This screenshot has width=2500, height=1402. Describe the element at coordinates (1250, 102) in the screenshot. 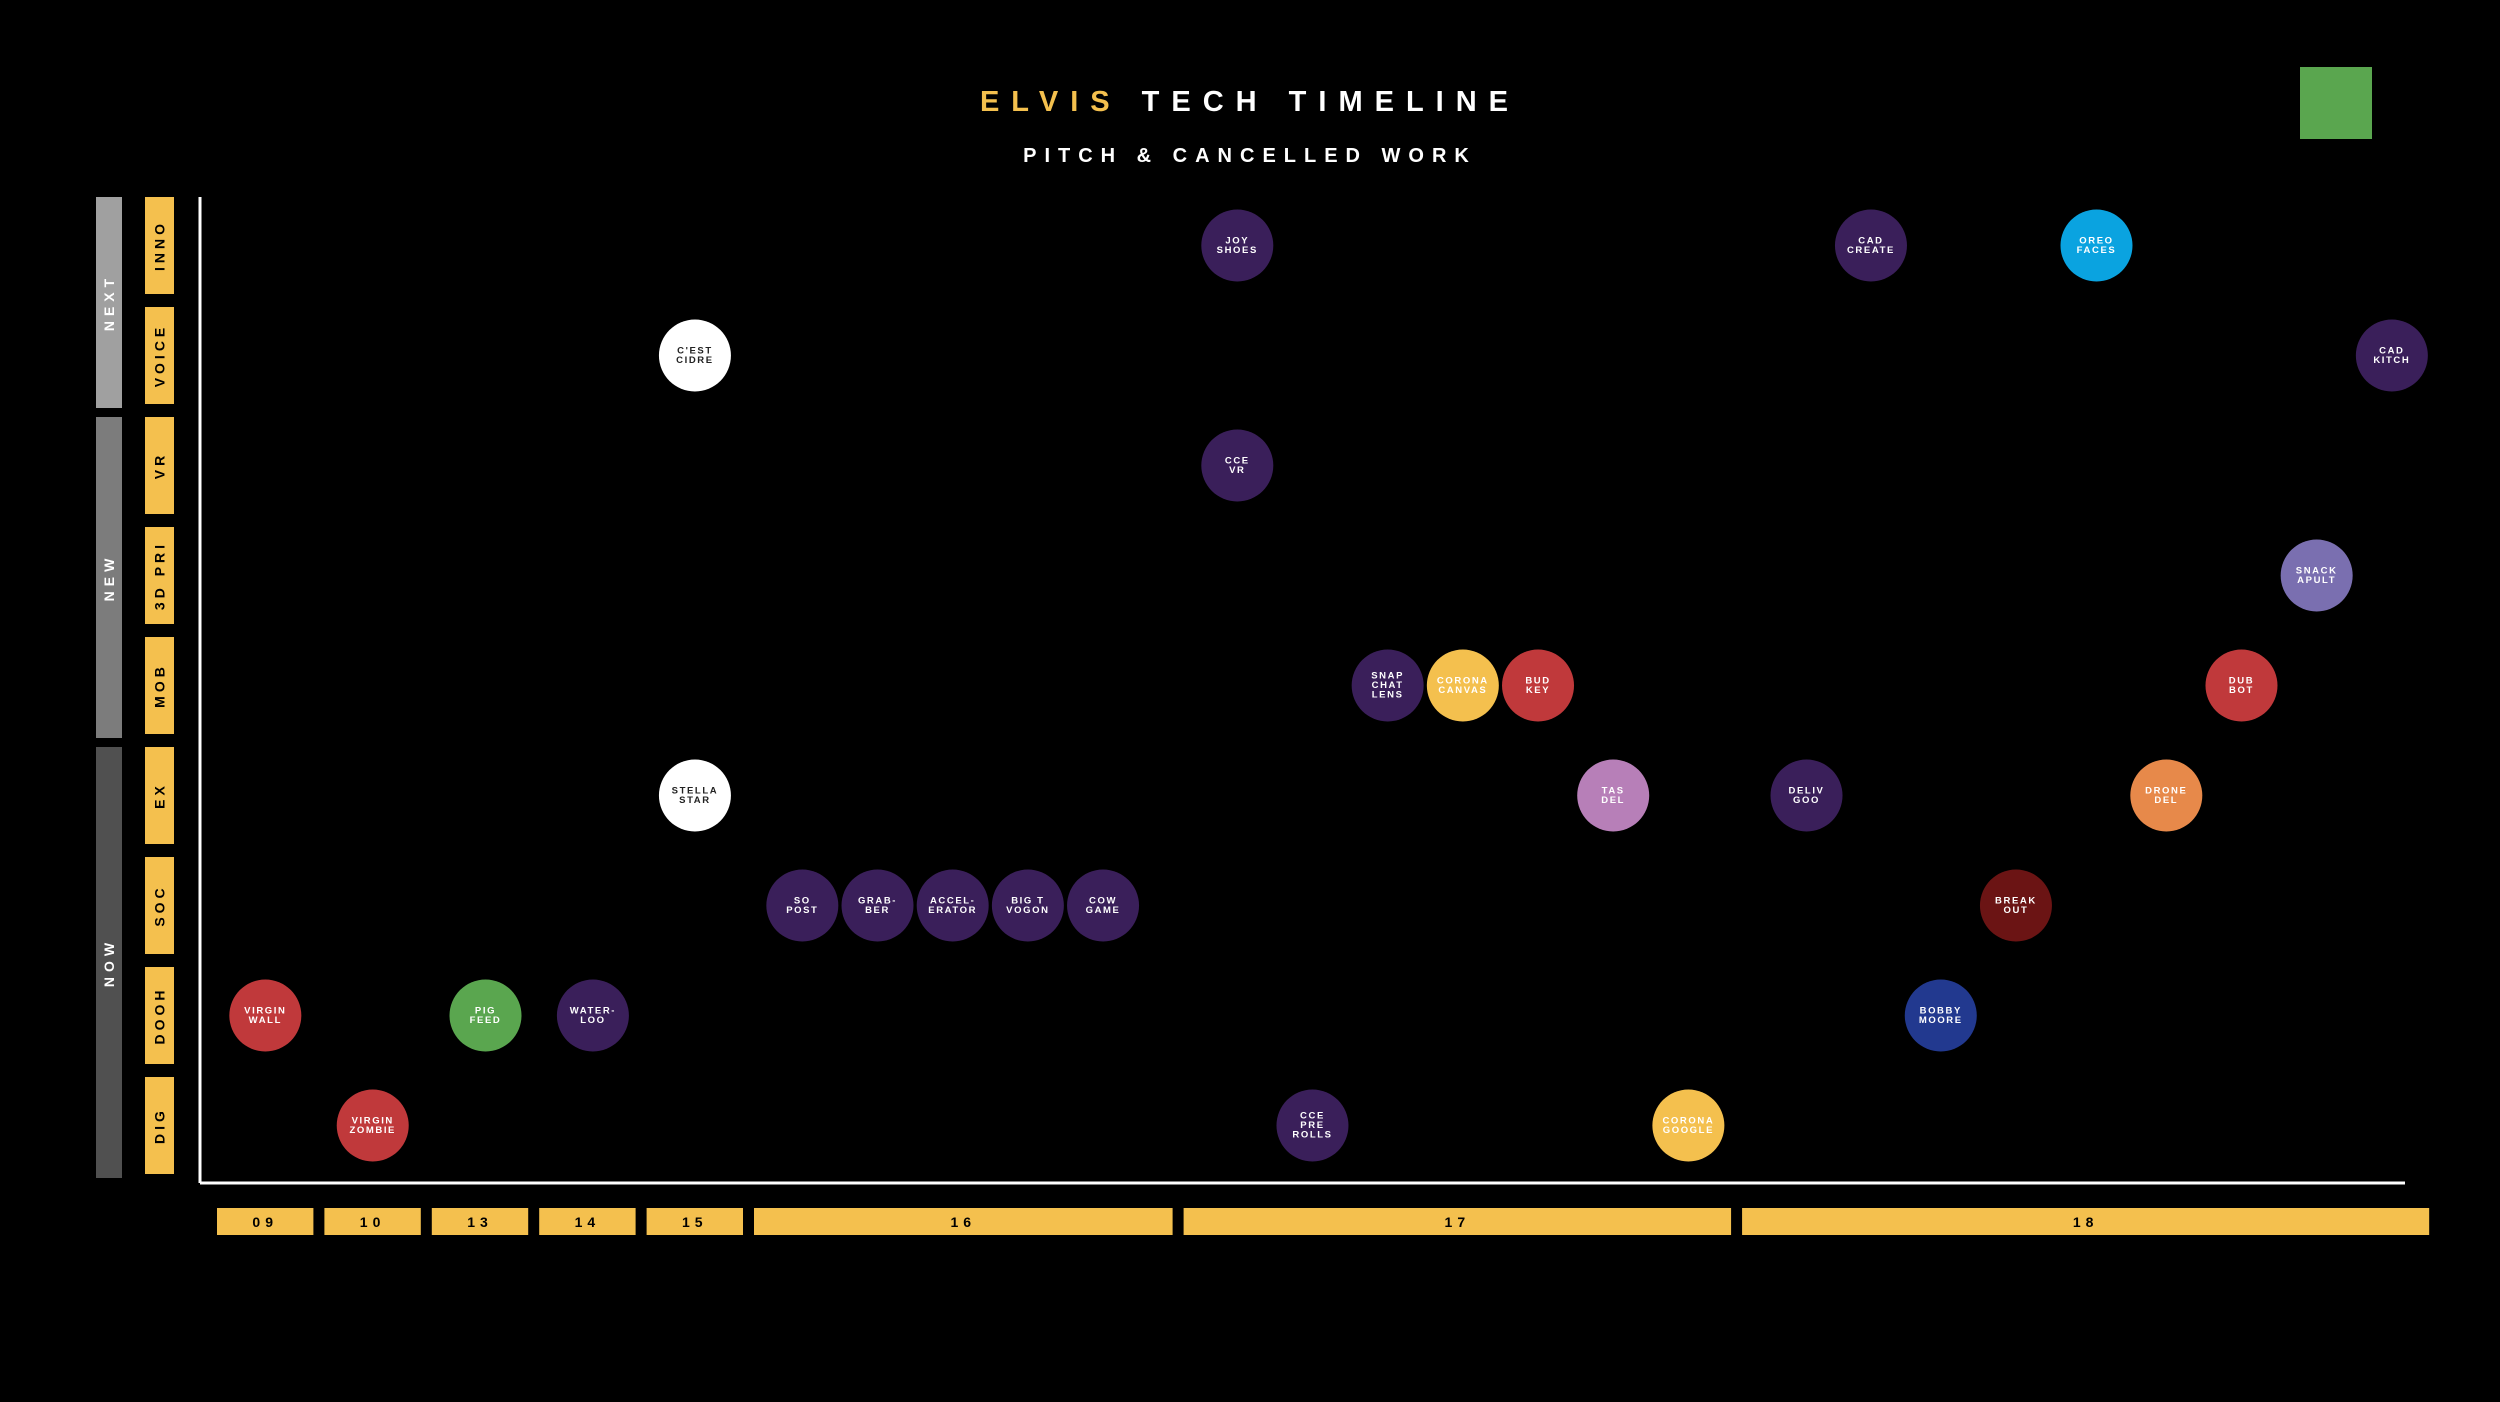

I see `chart-title: ELVIS TECH TIMELINE` at that location.